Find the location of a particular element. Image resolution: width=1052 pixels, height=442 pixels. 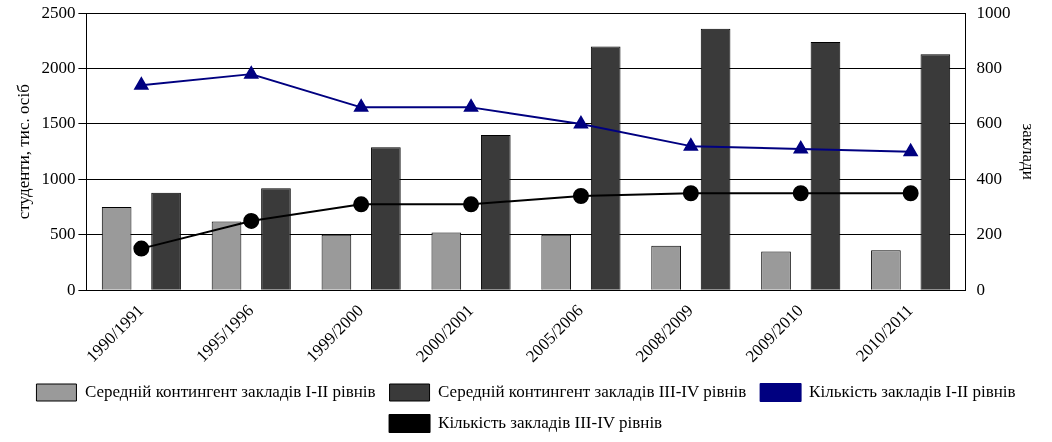

legend-label: Середній контингент закладів III-IV рівнів is located at coordinates (592, 391).